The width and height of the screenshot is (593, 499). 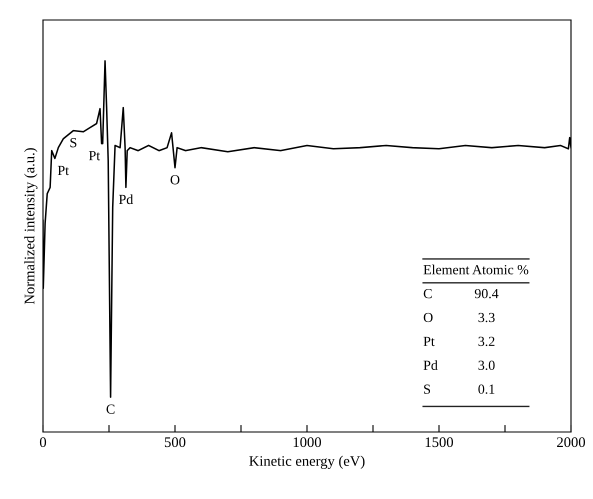 What do you see at coordinates (486, 293) in the screenshot?
I see `annotation: 90.4` at bounding box center [486, 293].